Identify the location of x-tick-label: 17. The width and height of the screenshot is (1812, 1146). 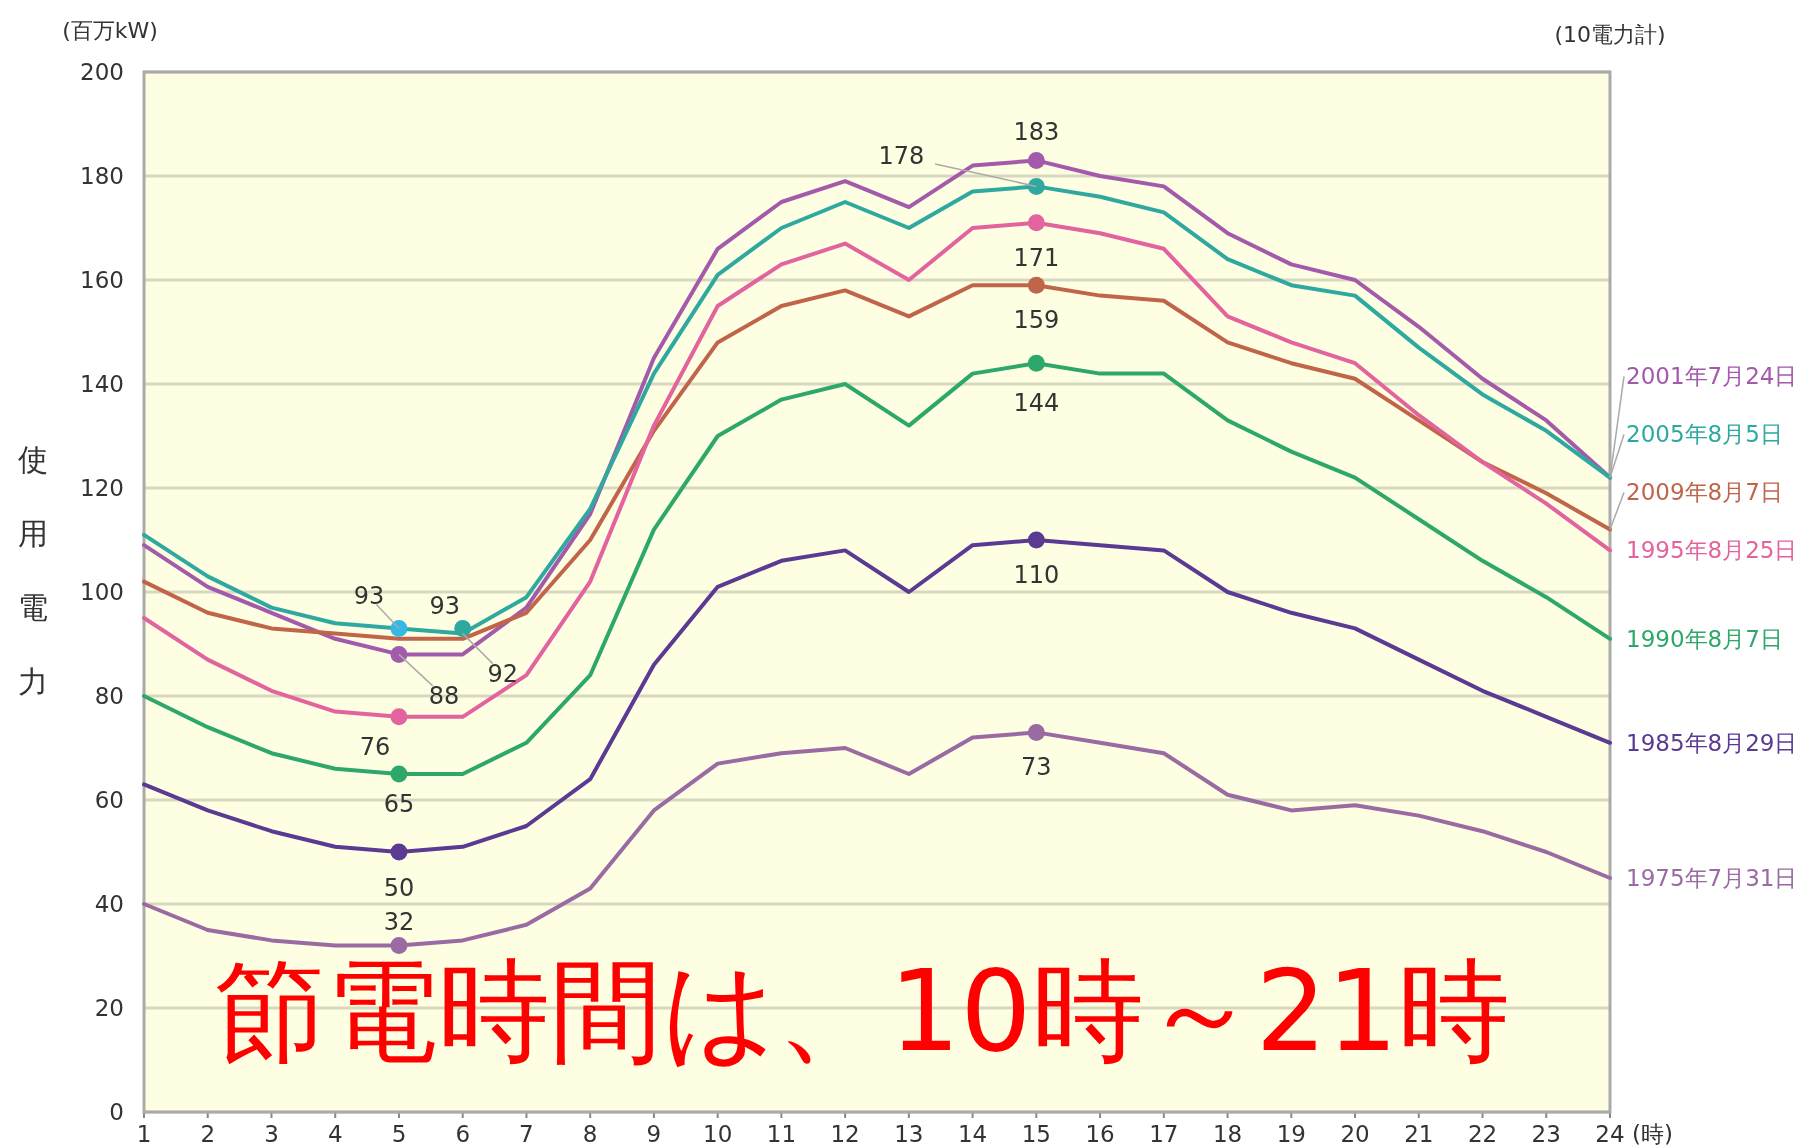
(1164, 1133).